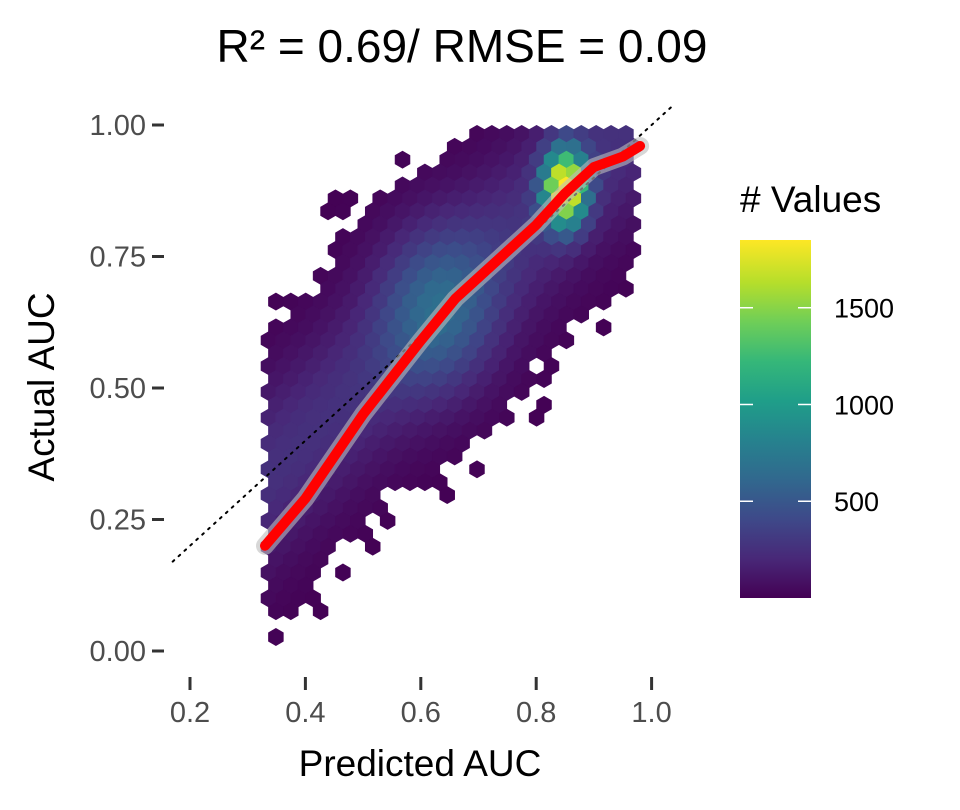 The width and height of the screenshot is (960, 810). I want to click on y-tick-label: 1.00, so click(118, 126).